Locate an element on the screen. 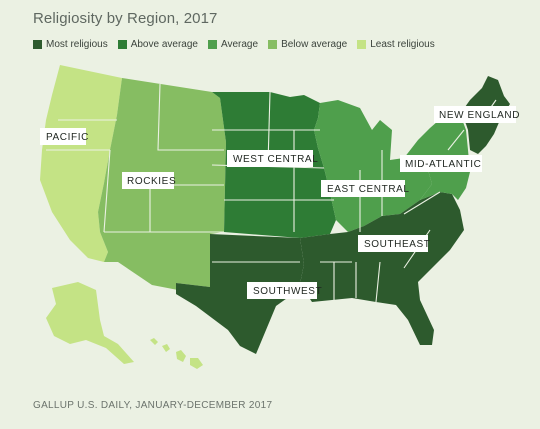 This screenshot has width=540, height=429. legend-item-least-religious: Least religious is located at coordinates (396, 44).